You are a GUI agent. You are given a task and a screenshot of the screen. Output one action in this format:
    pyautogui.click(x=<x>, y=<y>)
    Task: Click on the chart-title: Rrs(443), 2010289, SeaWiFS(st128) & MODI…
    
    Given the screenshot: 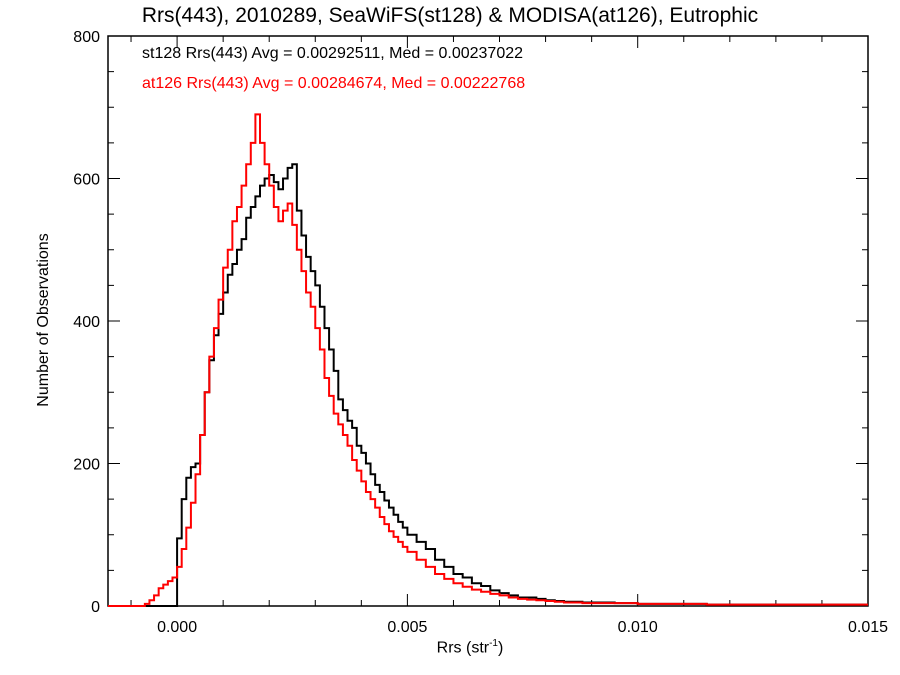 What is the action you would take?
    pyautogui.click(x=450, y=15)
    